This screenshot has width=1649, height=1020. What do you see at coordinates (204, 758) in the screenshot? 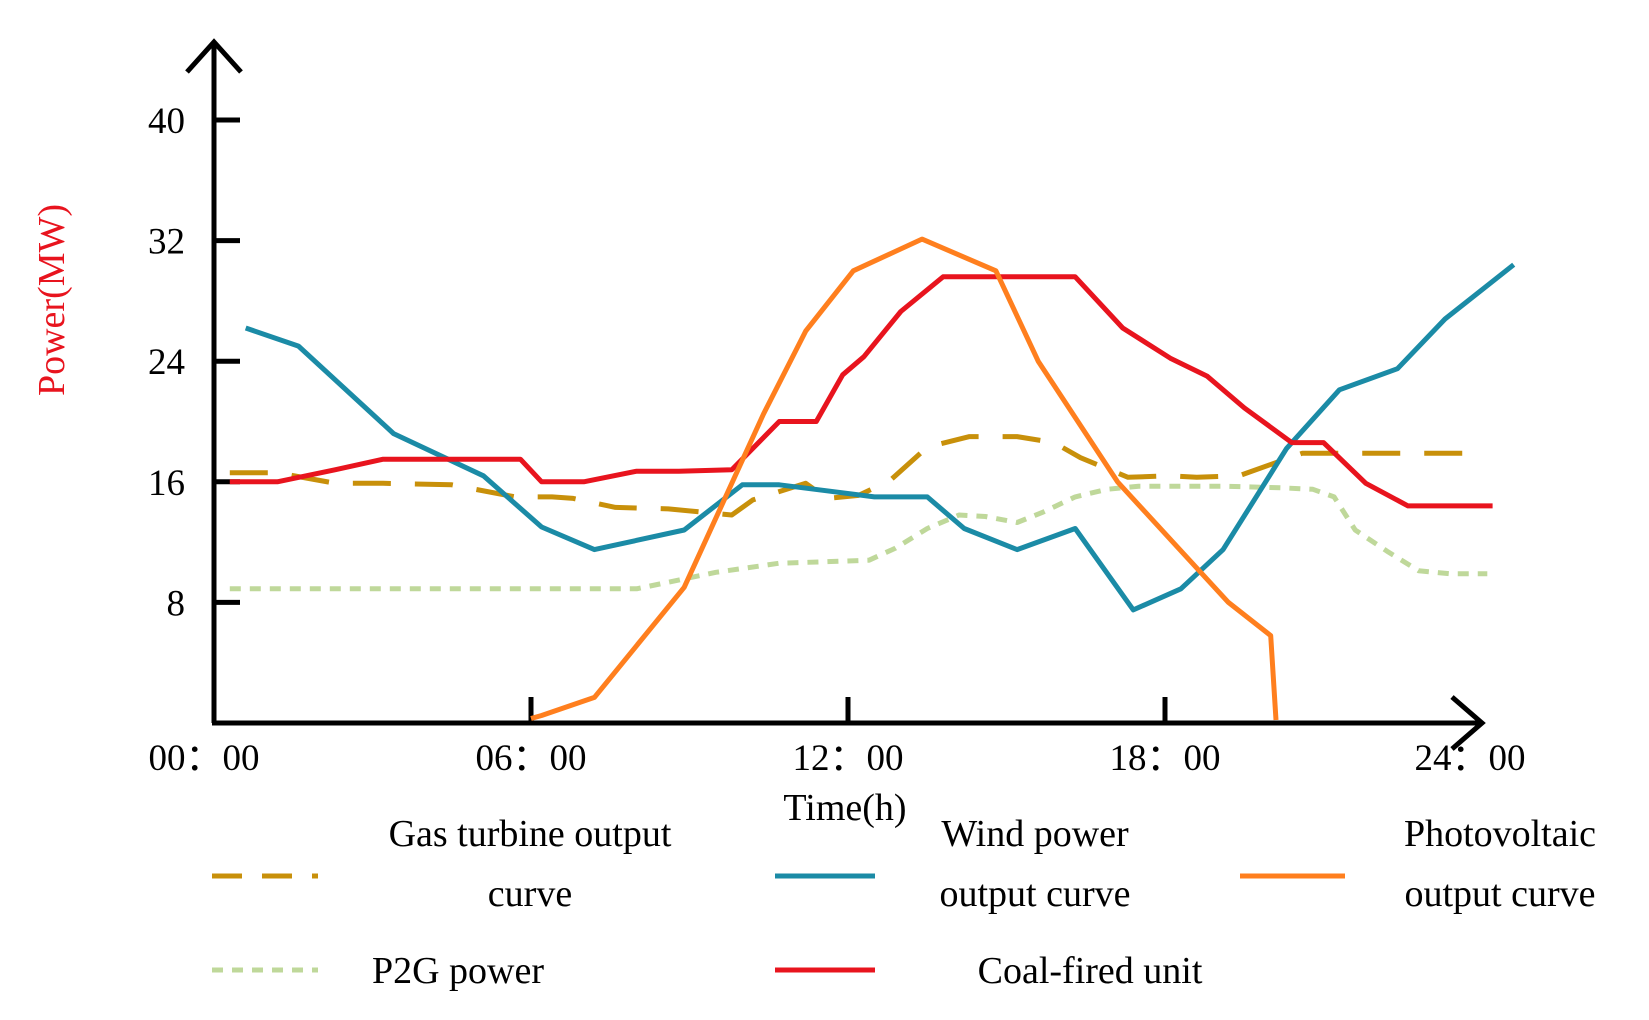
I see `x-tick-label: 00：00` at bounding box center [204, 758].